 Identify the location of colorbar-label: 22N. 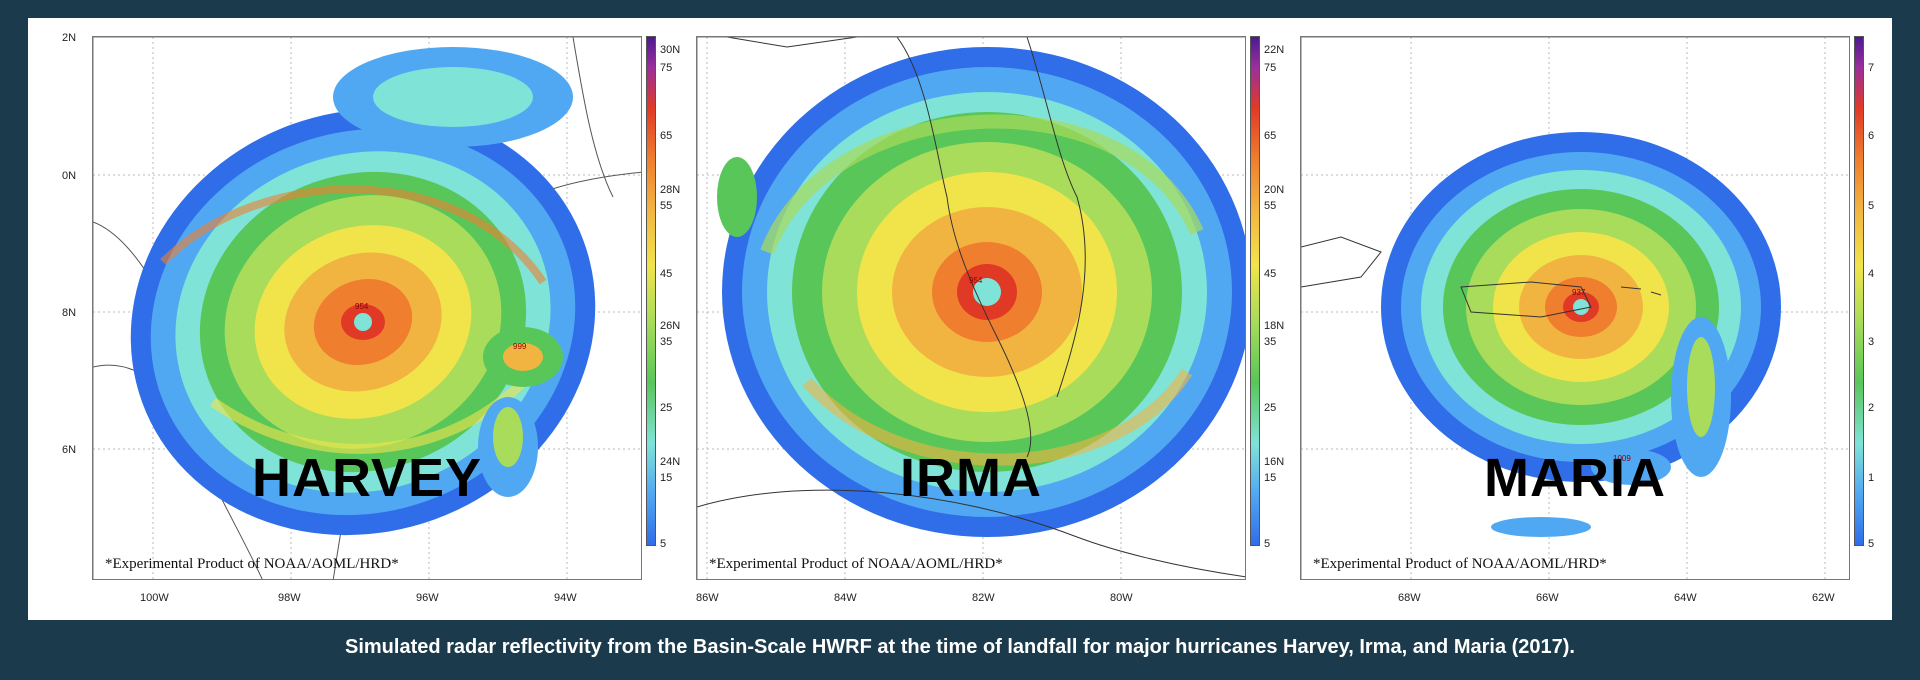
(1274, 50).